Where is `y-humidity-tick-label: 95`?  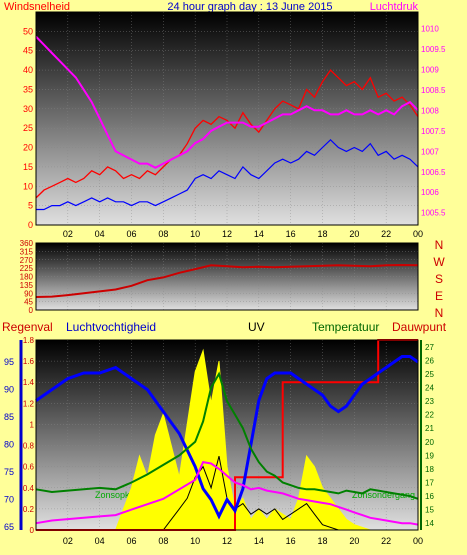
y-humidity-tick-label: 95 is located at coordinates (9, 362).